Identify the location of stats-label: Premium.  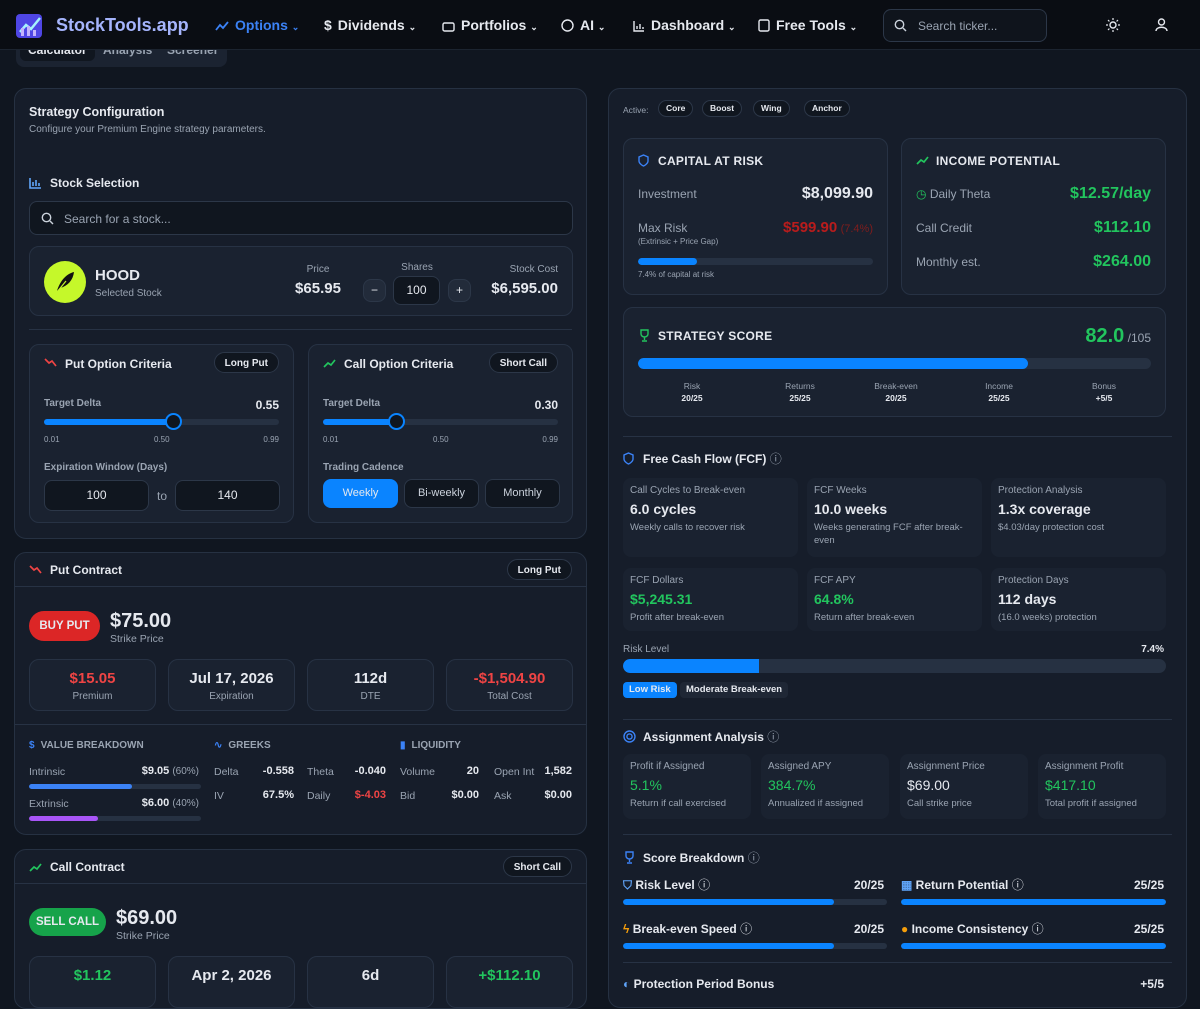
(92, 696).